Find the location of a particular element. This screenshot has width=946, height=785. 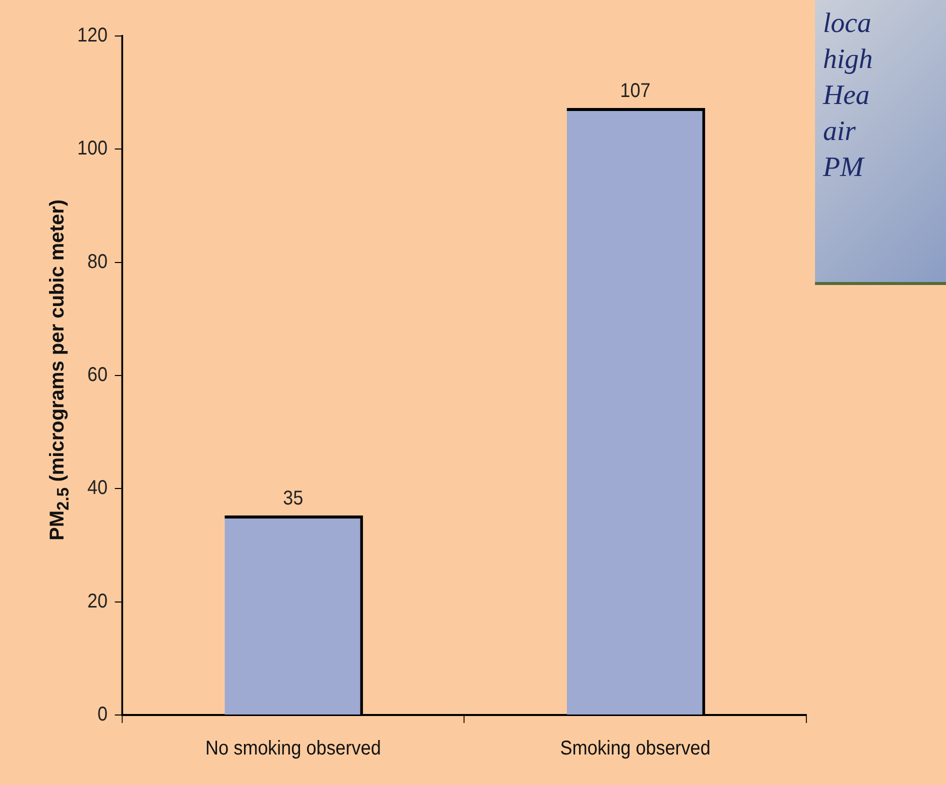

x-tick-label: Smoking observed is located at coordinates (635, 749).